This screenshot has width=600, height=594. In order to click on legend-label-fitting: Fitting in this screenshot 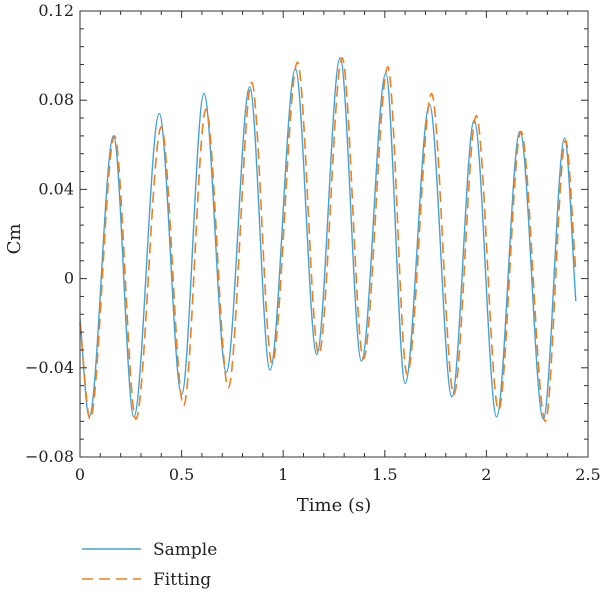, I will do `click(182, 580)`.